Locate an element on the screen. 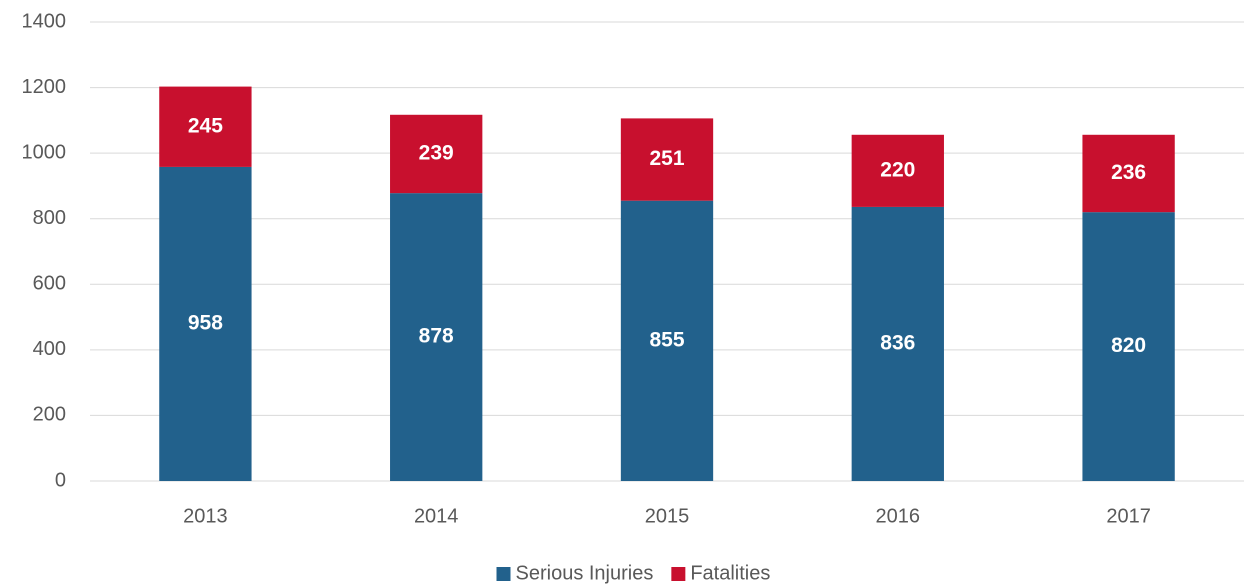 Image resolution: width=1244 pixels, height=585 pixels. data-label: 820 is located at coordinates (1128, 345).